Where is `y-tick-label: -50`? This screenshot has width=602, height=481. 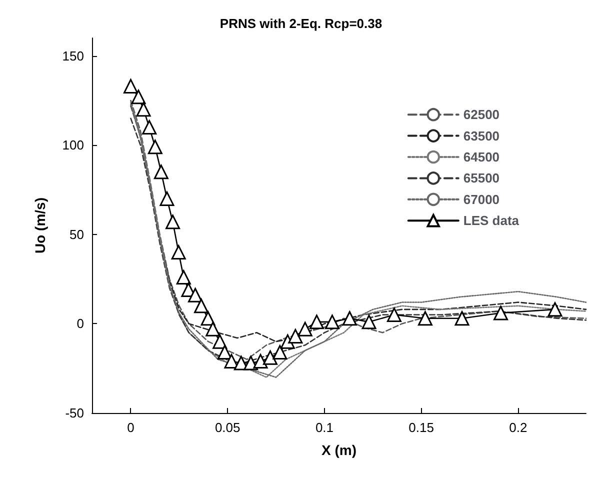 y-tick-label: -50 is located at coordinates (74, 413).